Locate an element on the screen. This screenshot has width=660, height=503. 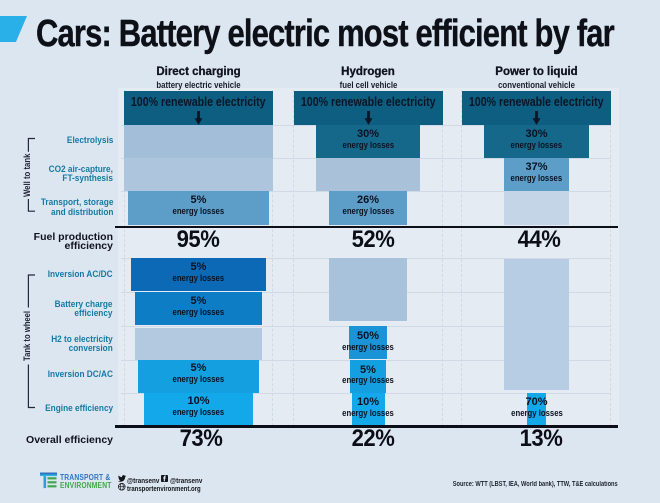
svg-text: Well to tank is located at coordinates (27, 175).